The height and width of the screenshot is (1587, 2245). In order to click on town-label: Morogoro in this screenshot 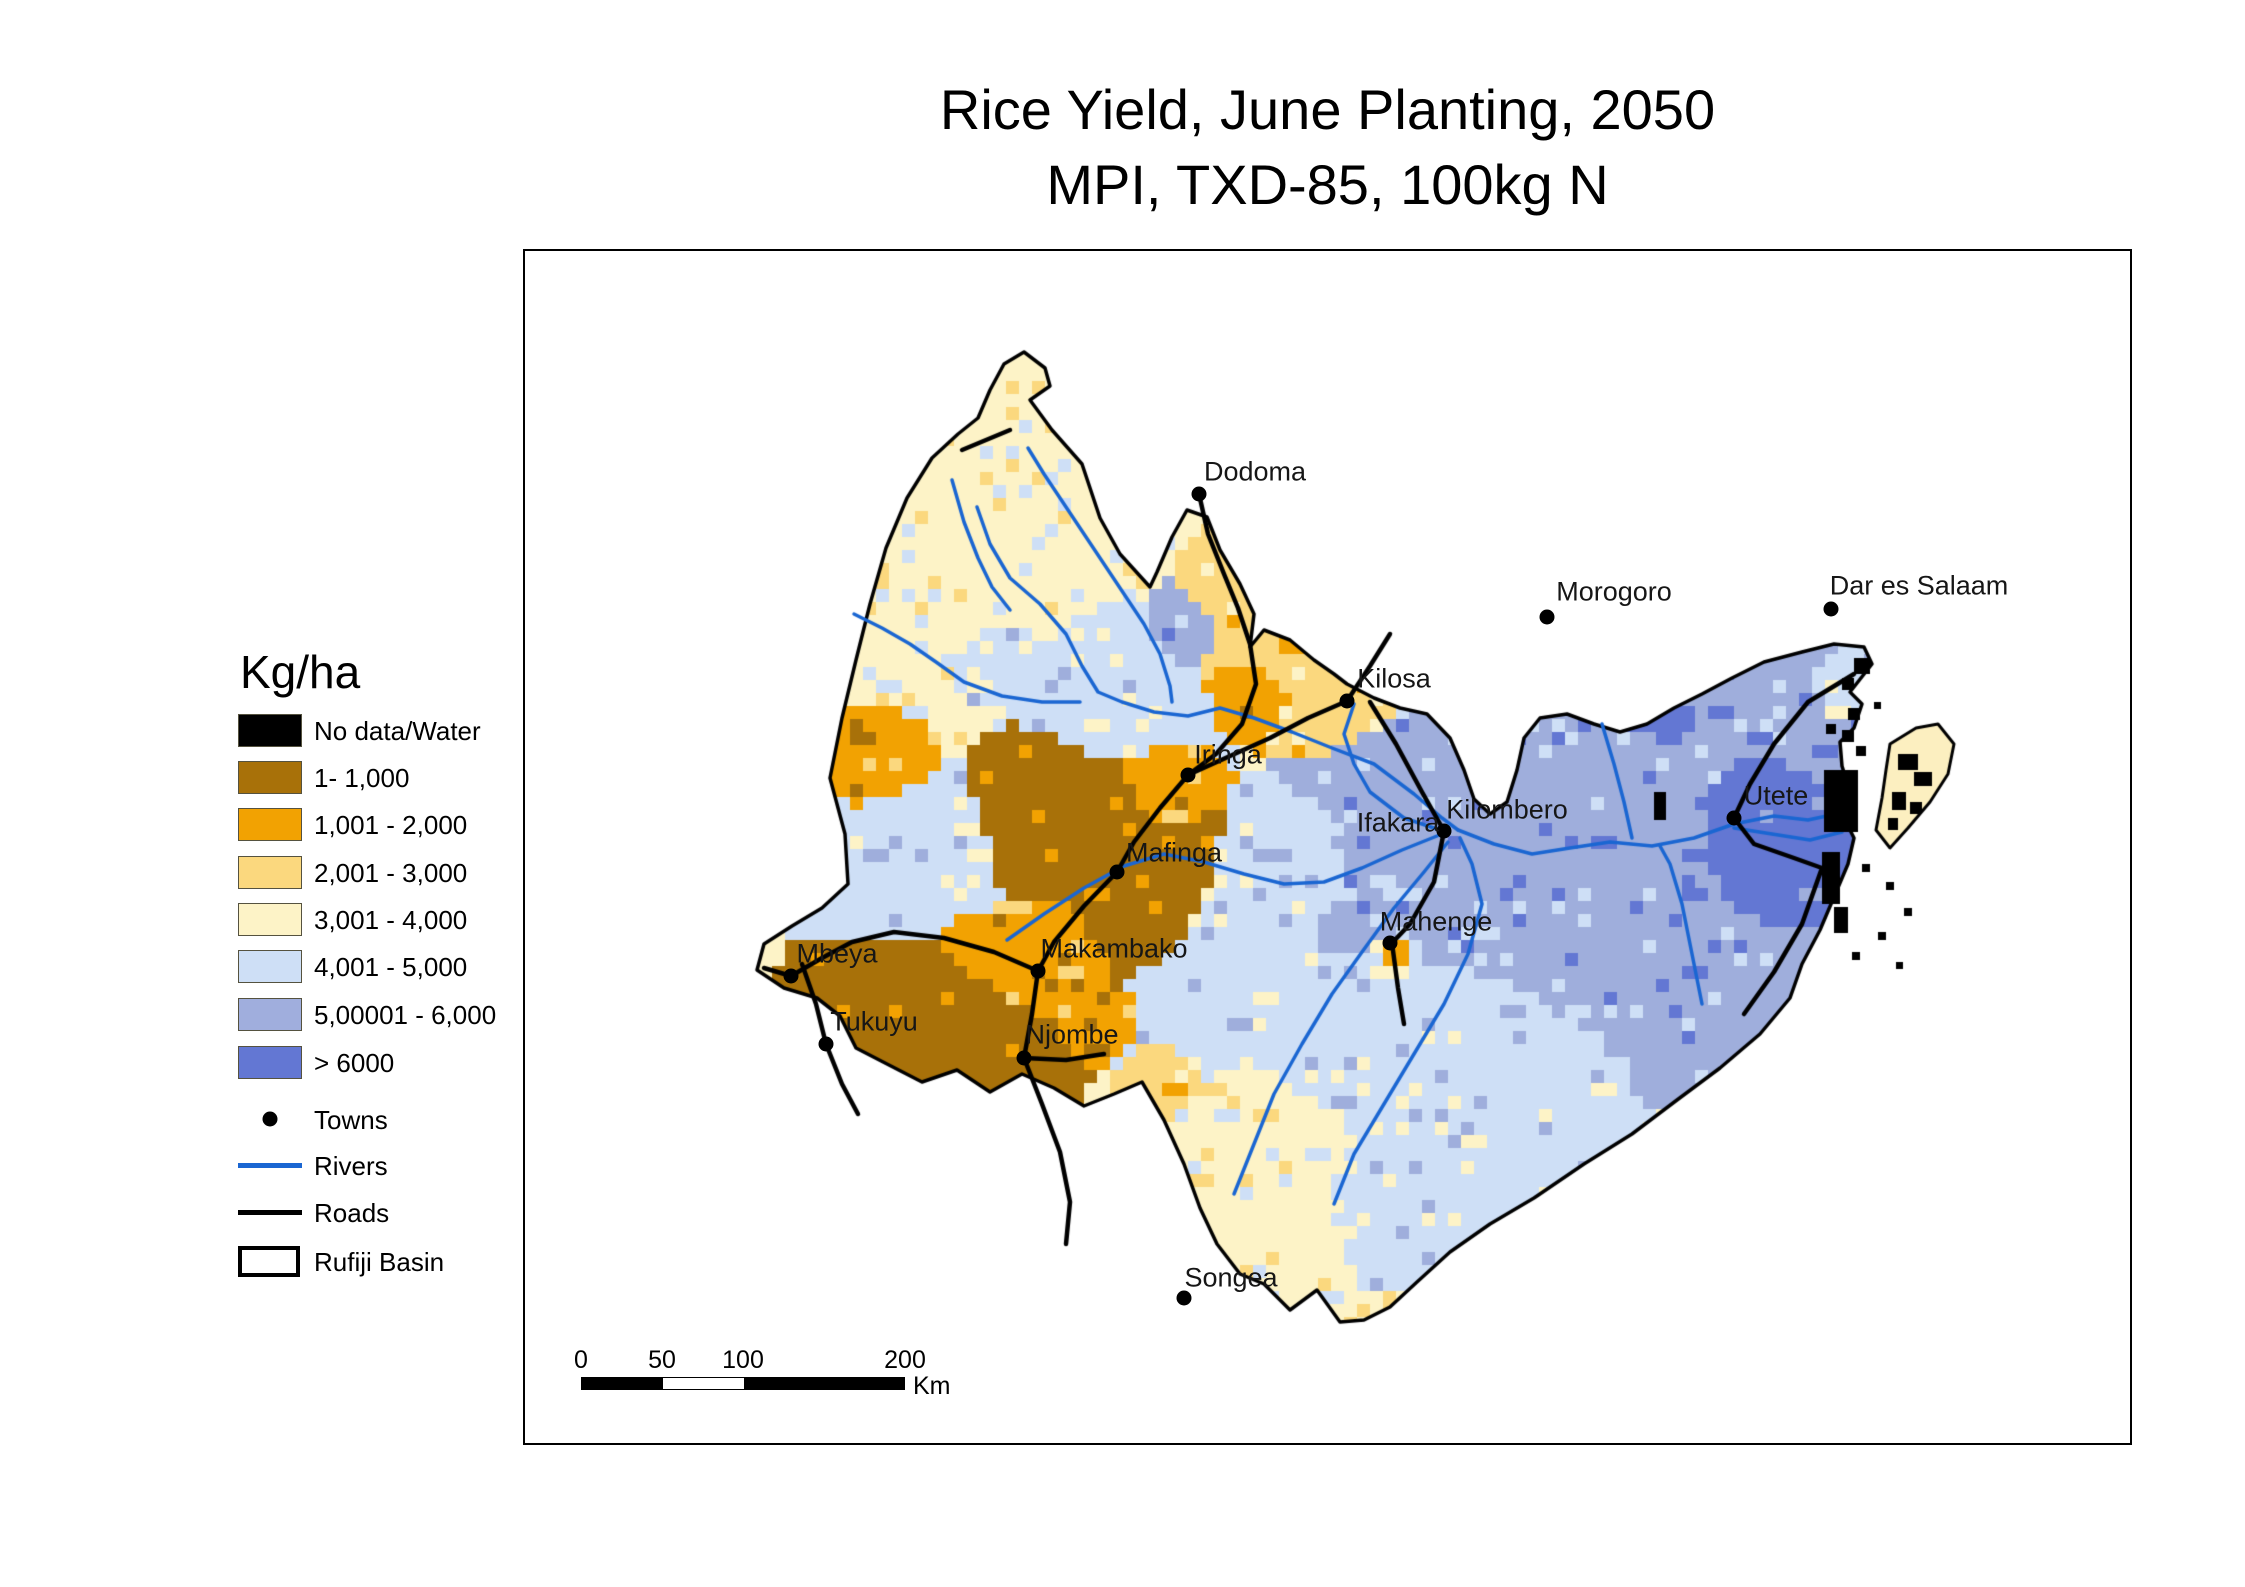, I will do `click(1614, 591)`.